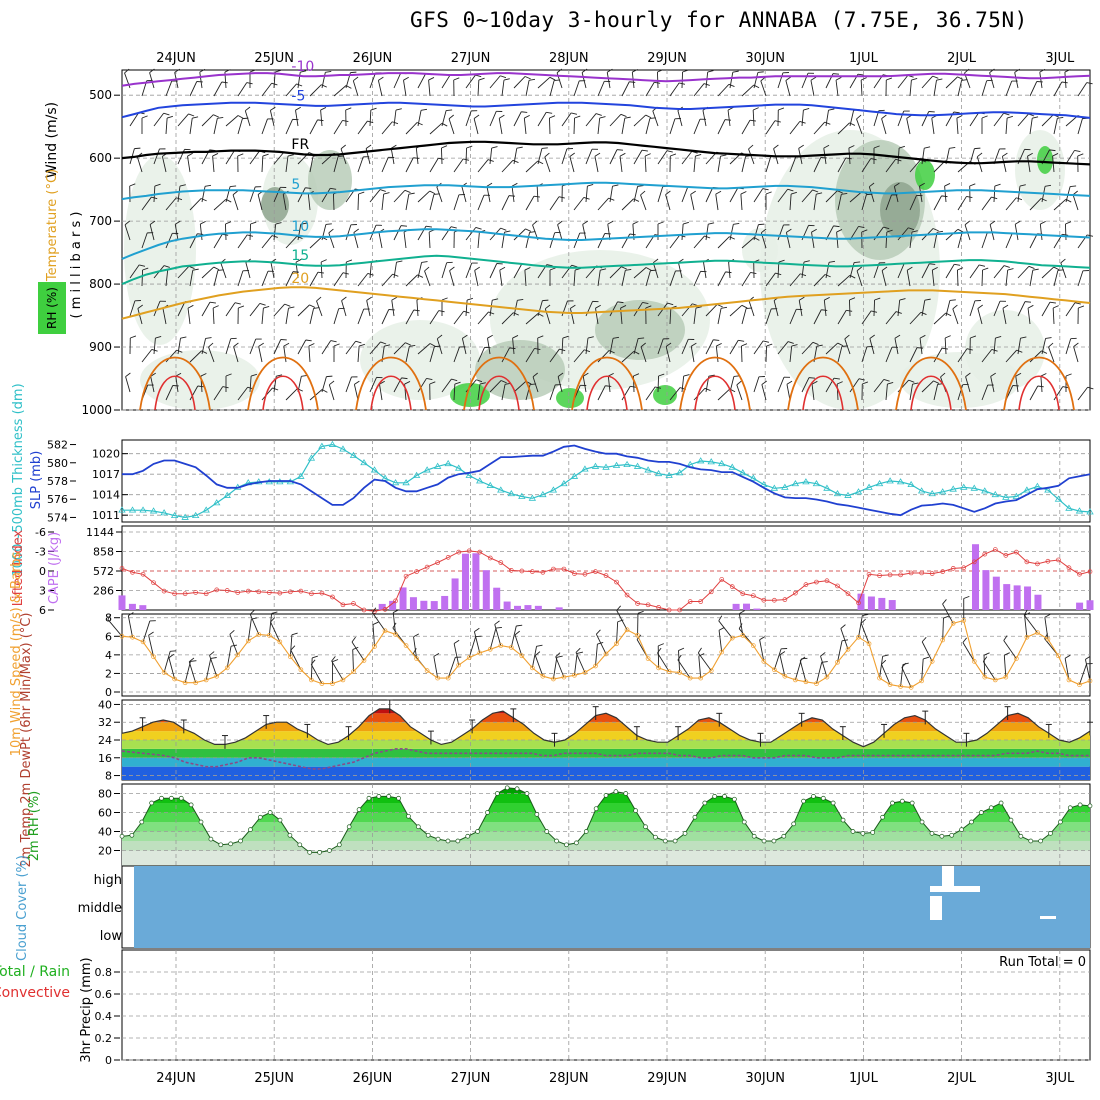  Describe the element at coordinates (606, 480) in the screenshot. I see `slp-line` at that location.